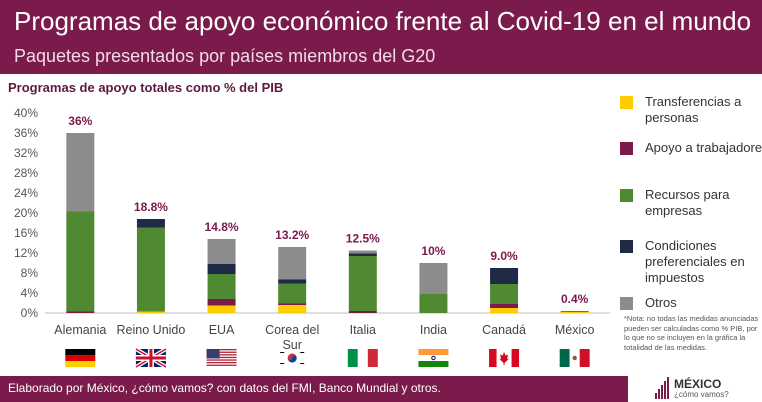 The image size is (762, 402). Describe the element at coordinates (363, 239) in the screenshot. I see `bar-total-label: 12.5%` at that location.